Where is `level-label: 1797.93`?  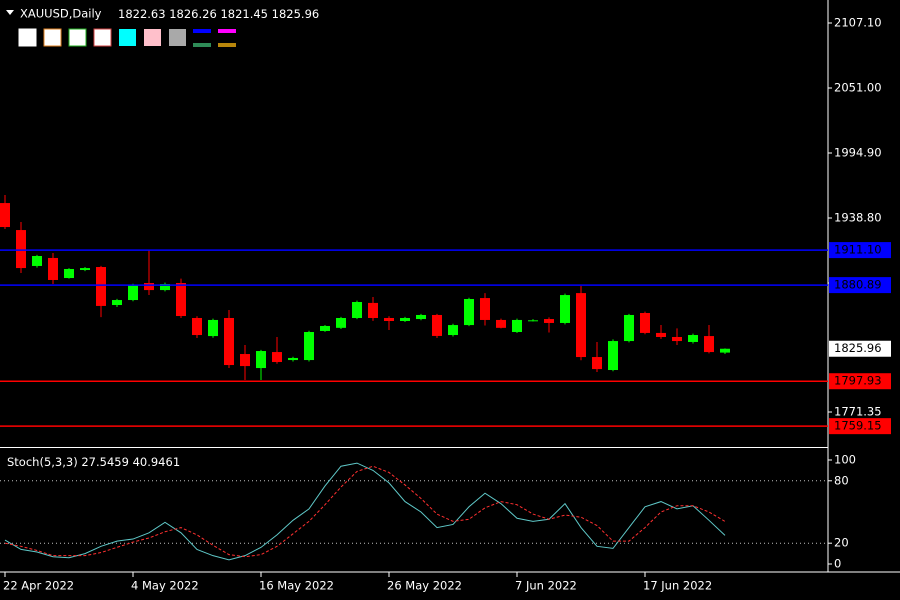 level-label: 1797.93 is located at coordinates (858, 381).